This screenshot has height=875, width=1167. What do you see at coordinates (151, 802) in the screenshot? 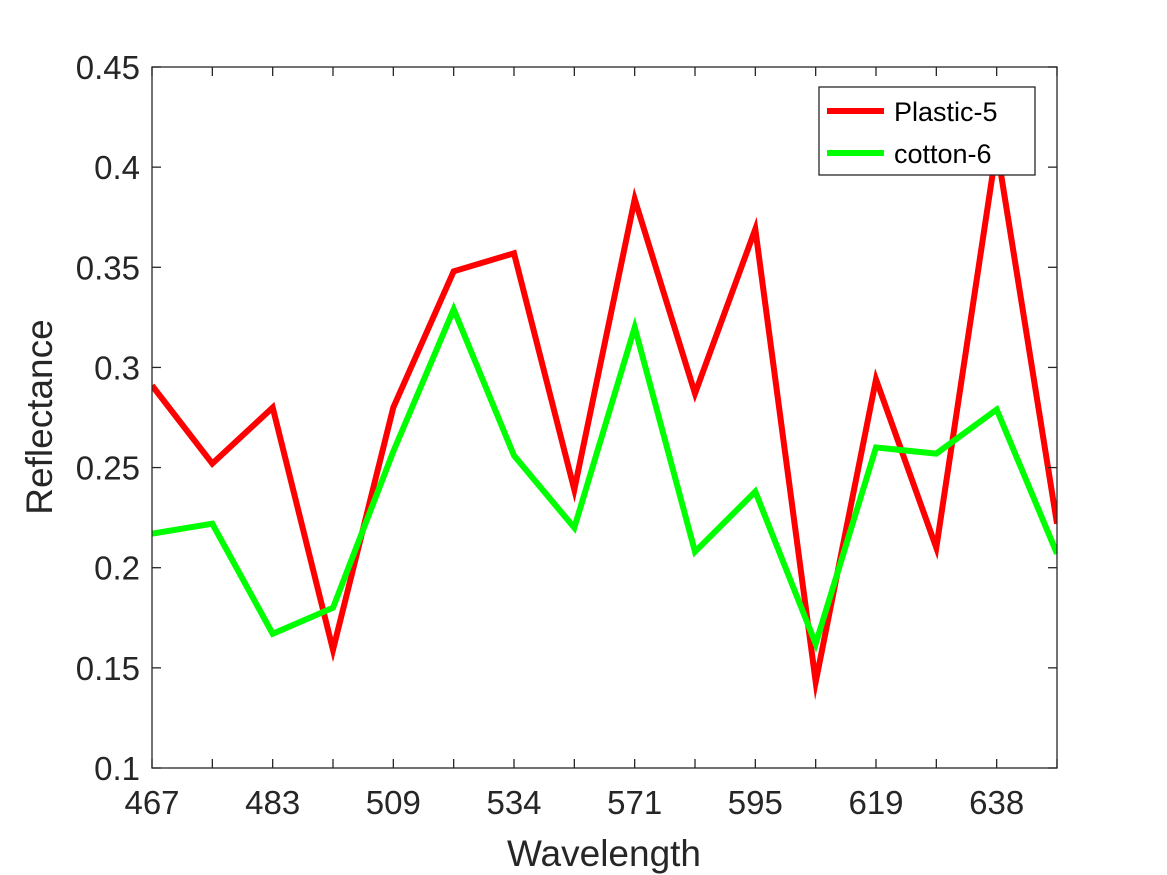
I see `x-tick-label: 467` at bounding box center [151, 802].